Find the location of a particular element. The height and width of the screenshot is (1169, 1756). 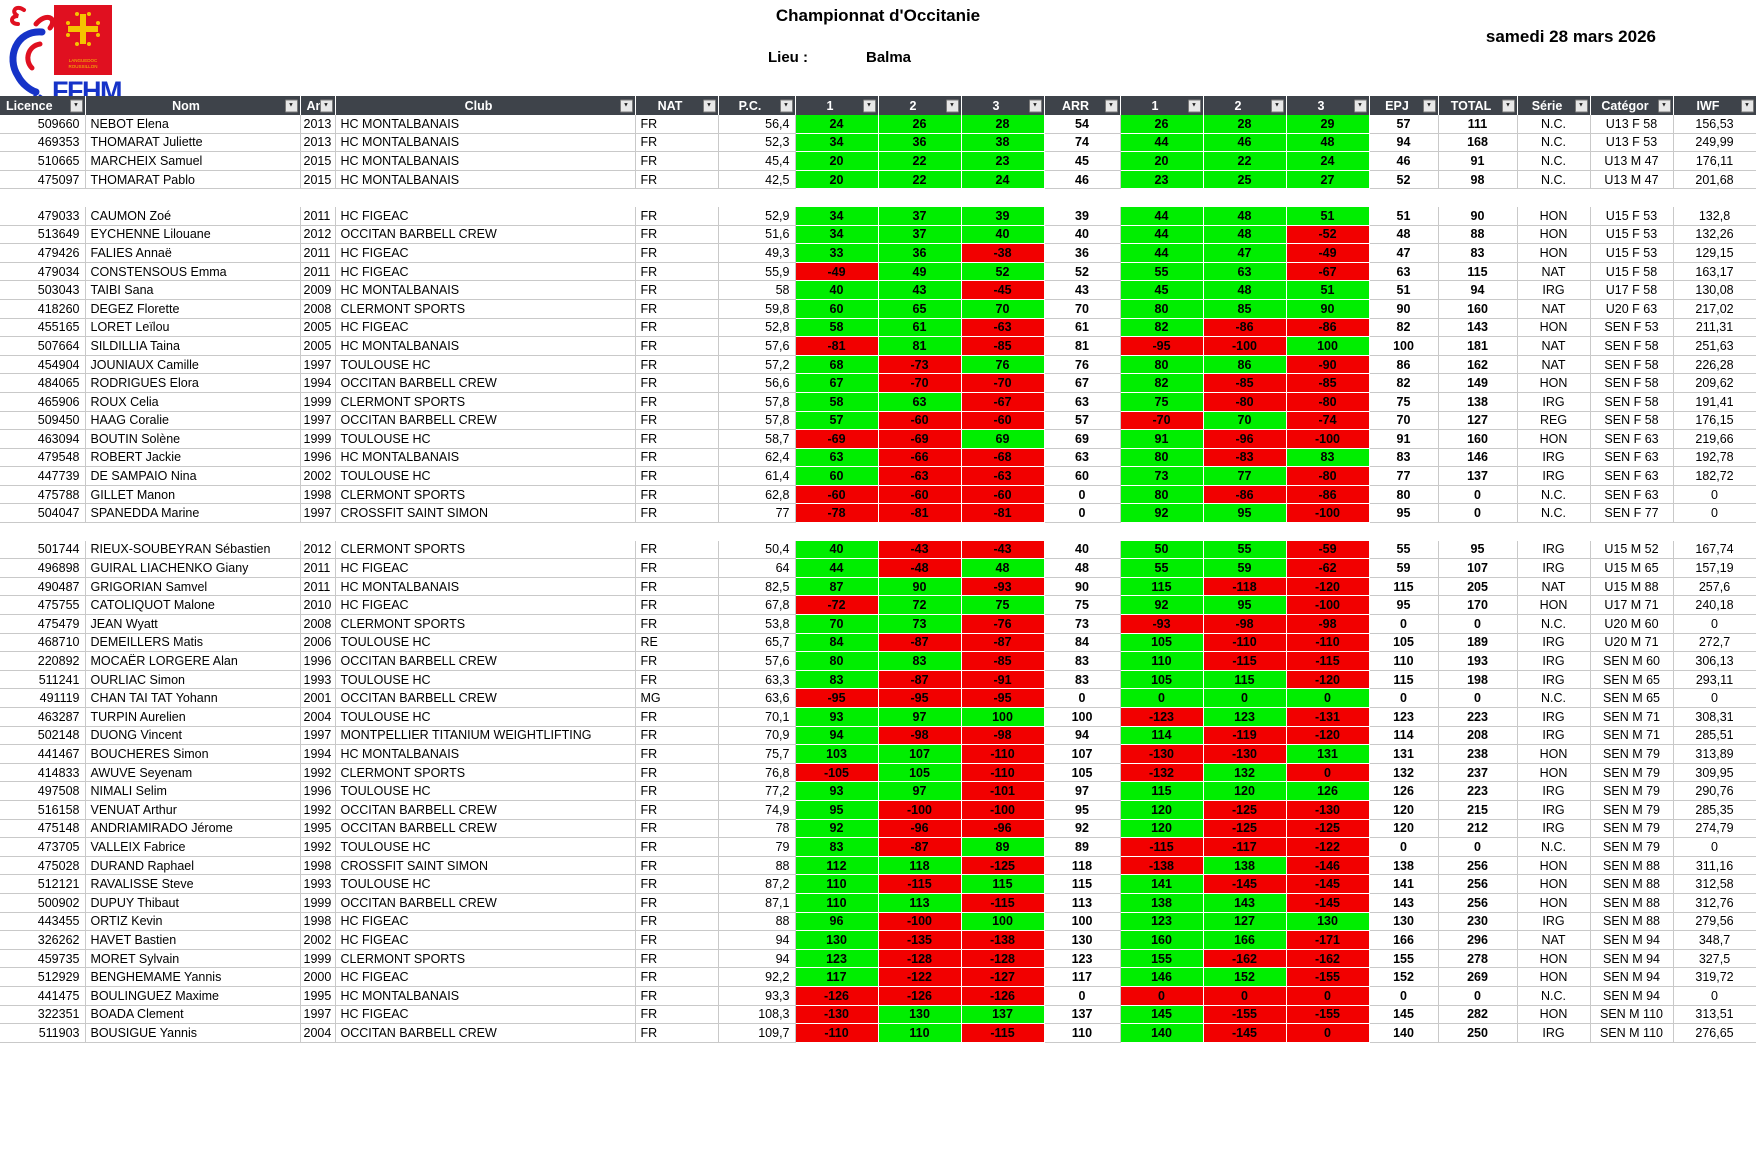

cell-iwf: 251,63 is located at coordinates (1714, 346).